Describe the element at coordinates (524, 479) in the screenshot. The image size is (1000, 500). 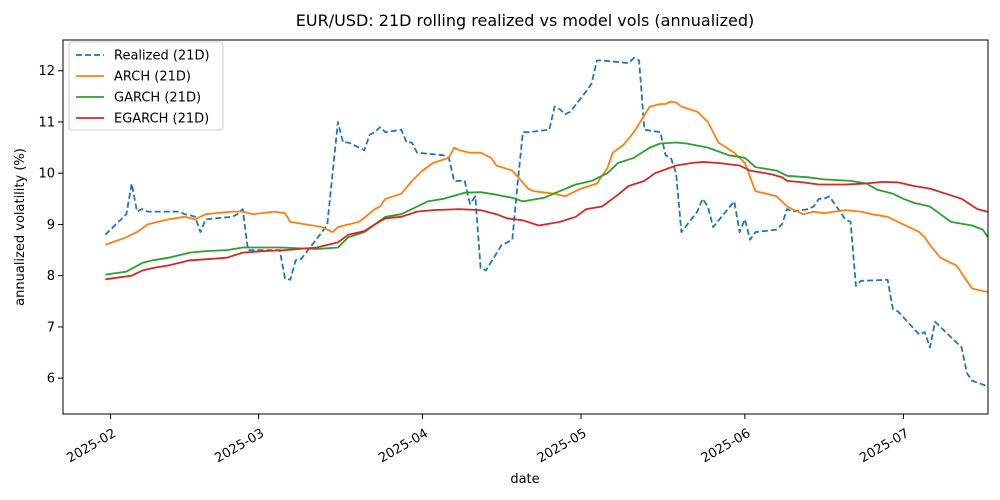
I see `x-axis-title: date` at that location.